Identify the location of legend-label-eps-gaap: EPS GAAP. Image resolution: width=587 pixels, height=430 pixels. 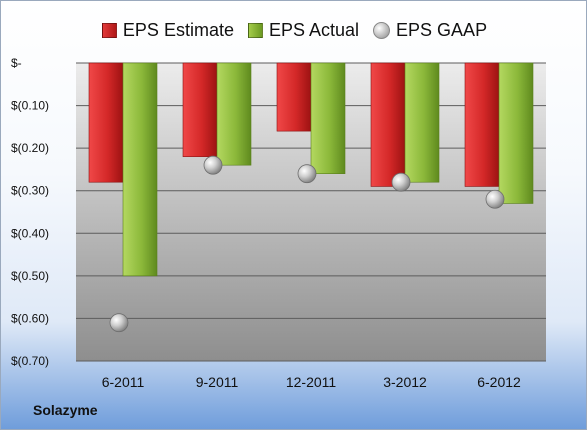
(442, 29).